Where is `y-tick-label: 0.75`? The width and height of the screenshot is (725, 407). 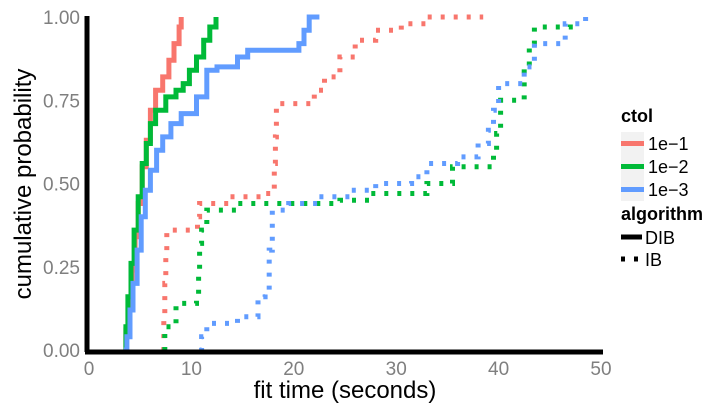 y-tick-label: 0.75 is located at coordinates (61, 101).